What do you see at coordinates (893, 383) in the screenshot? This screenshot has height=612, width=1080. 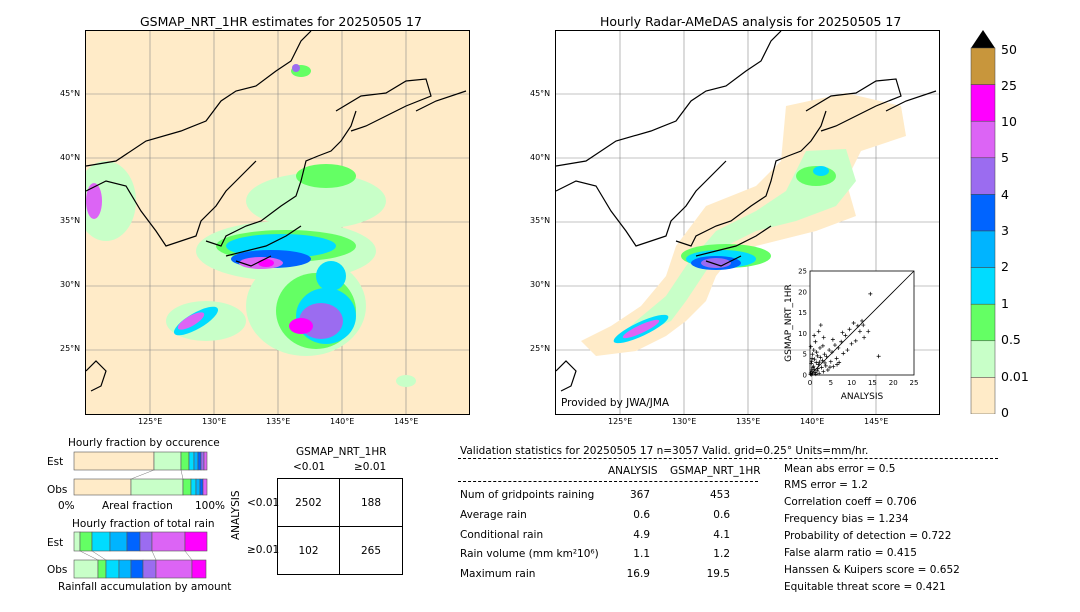 I see `scatter-xtick-label: 20` at bounding box center [893, 383].